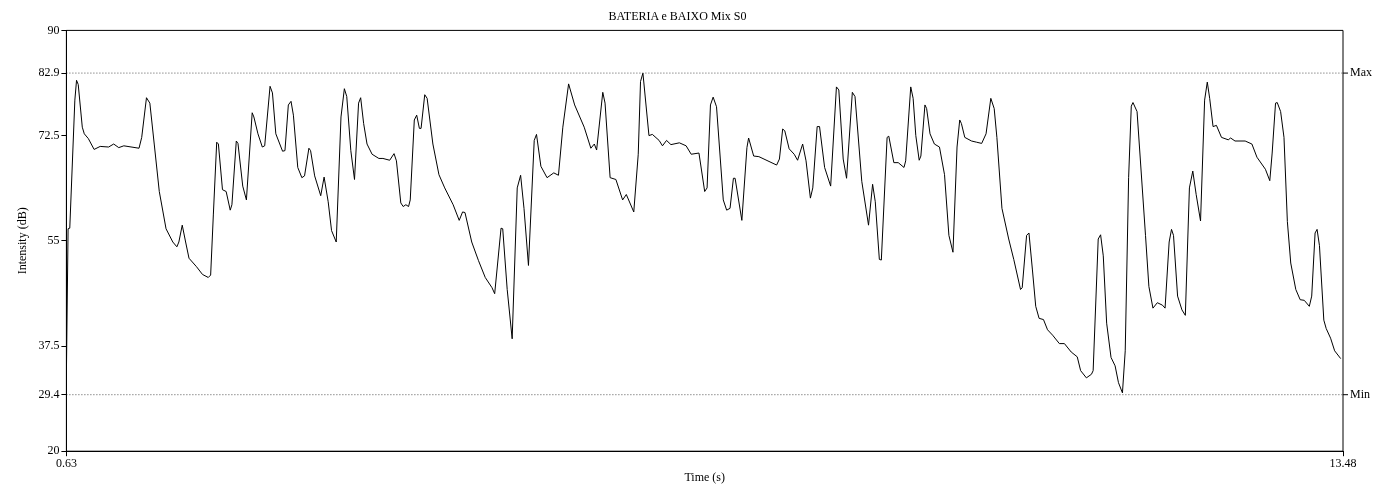 The image size is (1391, 497). Describe the element at coordinates (66, 462) in the screenshot. I see `x-tick-label: 0.63` at that location.